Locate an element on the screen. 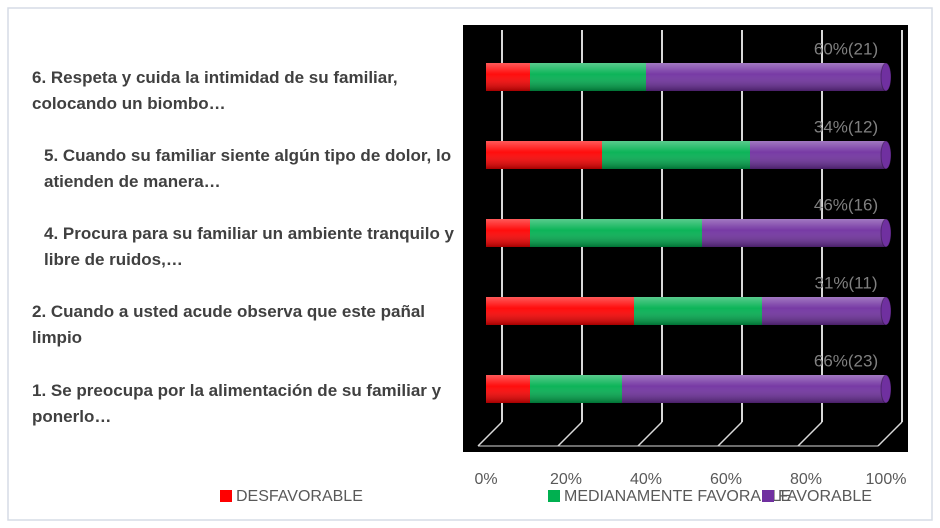  x-tick-label: 80% is located at coordinates (806, 479).